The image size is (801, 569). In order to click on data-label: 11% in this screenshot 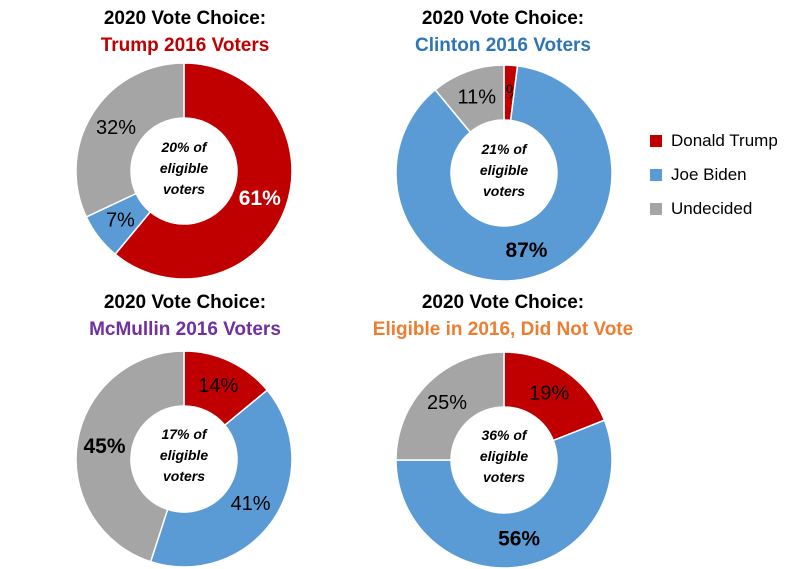, I will do `click(476, 97)`.